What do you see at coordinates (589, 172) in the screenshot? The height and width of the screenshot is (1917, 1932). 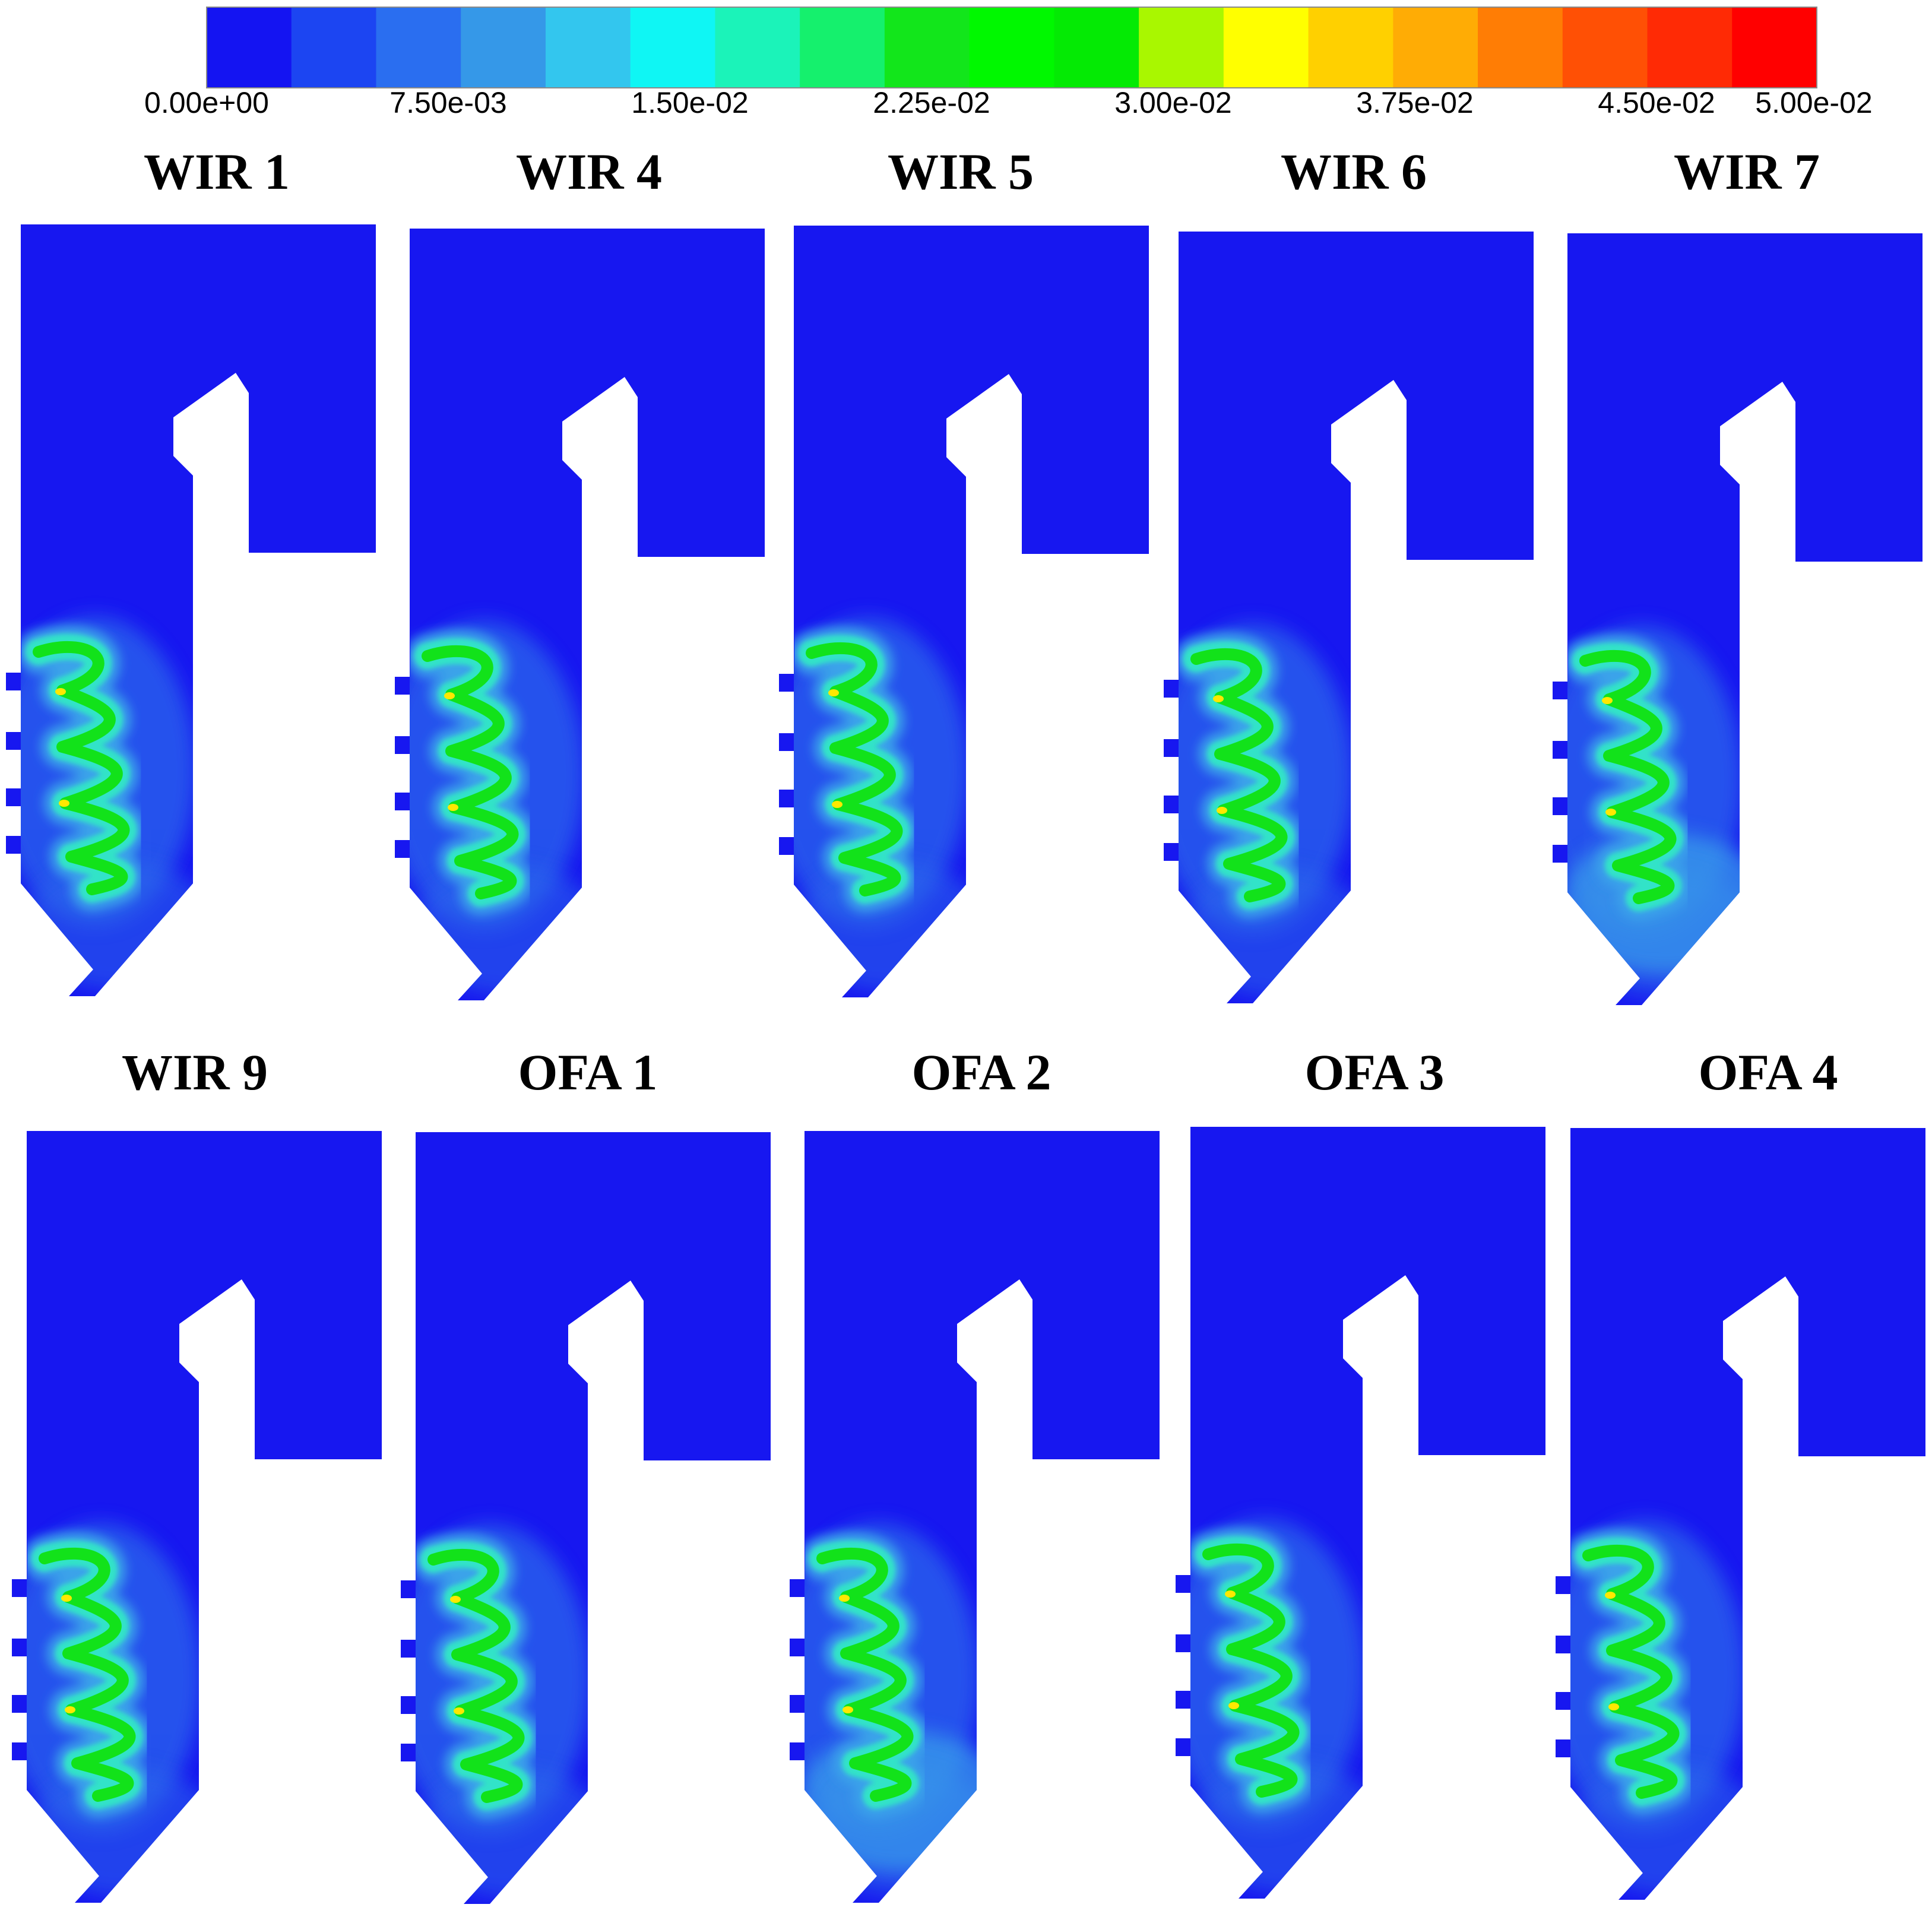 I see `panel-title: WIR 4` at bounding box center [589, 172].